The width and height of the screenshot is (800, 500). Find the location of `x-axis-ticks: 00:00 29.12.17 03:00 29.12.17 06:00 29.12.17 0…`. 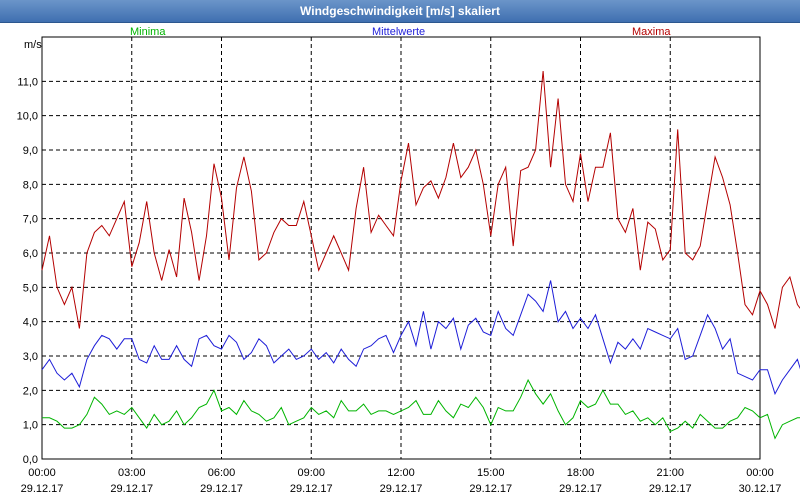

x-axis-ticks: 00:00 29.12.17 03:00 29.12.17 06:00 29.12.17 0… is located at coordinates (401, 481).